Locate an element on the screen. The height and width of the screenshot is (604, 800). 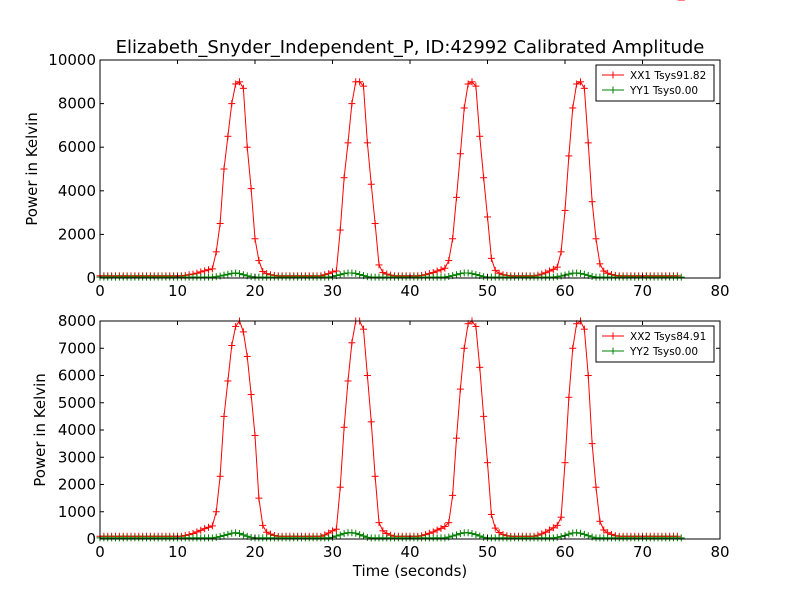
legend: XX1 Tsys91.82 YY1 Tsys0.00 is located at coordinates (655, 83).